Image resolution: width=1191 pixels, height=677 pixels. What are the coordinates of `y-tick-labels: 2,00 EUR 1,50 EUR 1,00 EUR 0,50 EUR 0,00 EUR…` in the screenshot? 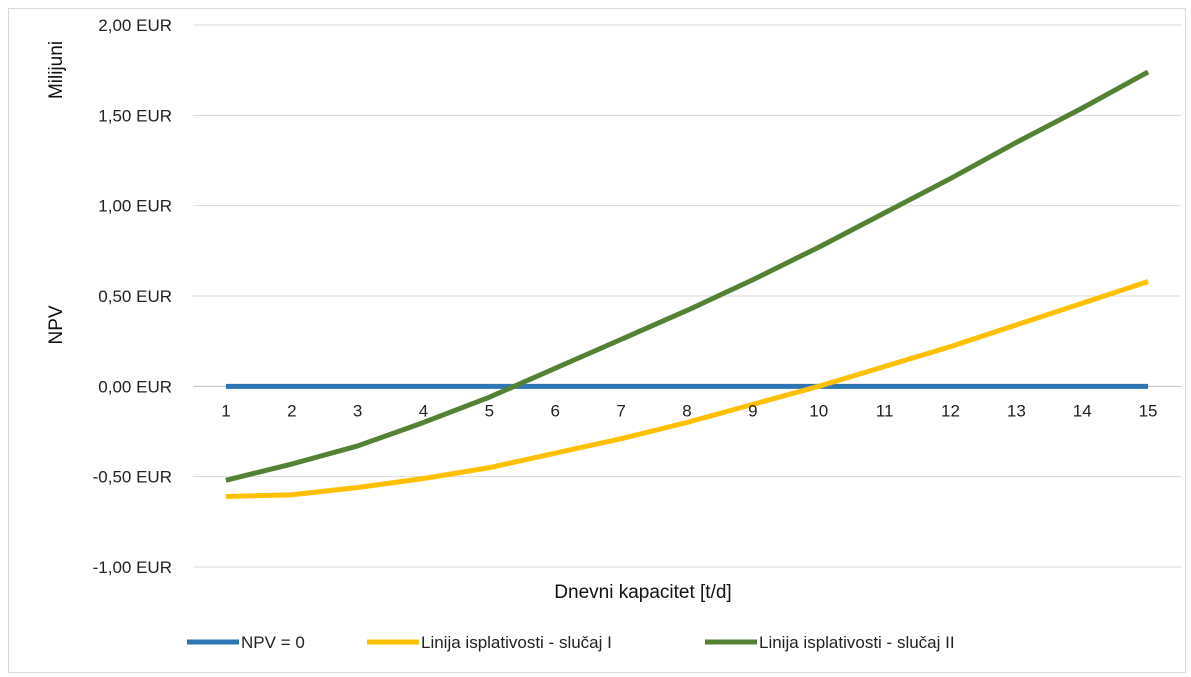 It's located at (132, 296).